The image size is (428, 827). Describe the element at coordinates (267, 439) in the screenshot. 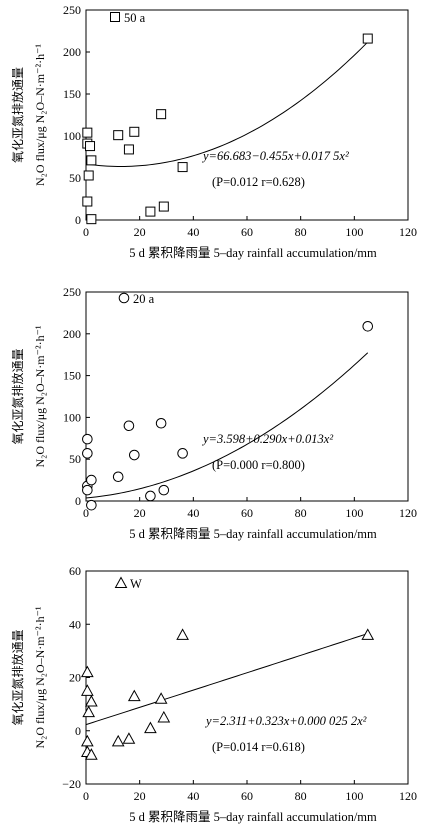

I see `fit-equation: y=3.598+0.290x+0.013x²` at that location.